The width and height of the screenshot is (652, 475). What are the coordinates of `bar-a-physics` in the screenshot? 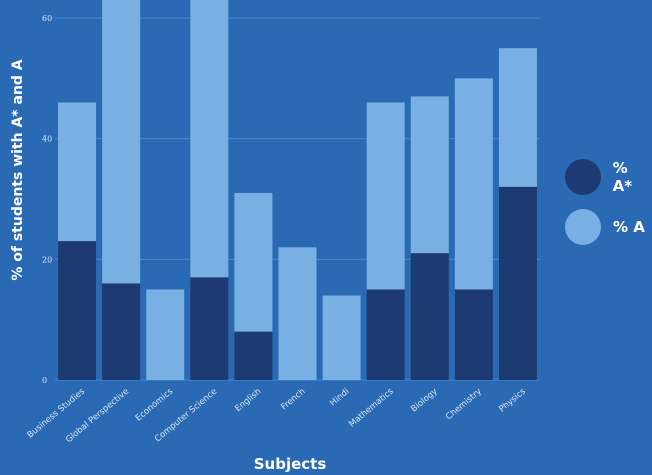 It's located at (517, 117).